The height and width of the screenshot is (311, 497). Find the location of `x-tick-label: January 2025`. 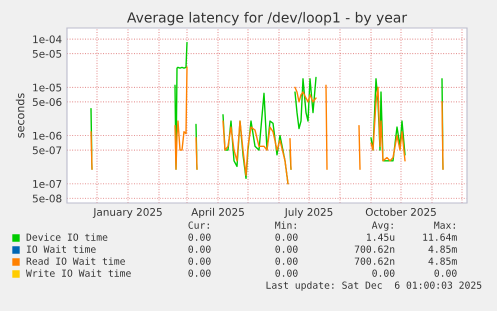

x-tick-label: January 2025 is located at coordinates (127, 213).